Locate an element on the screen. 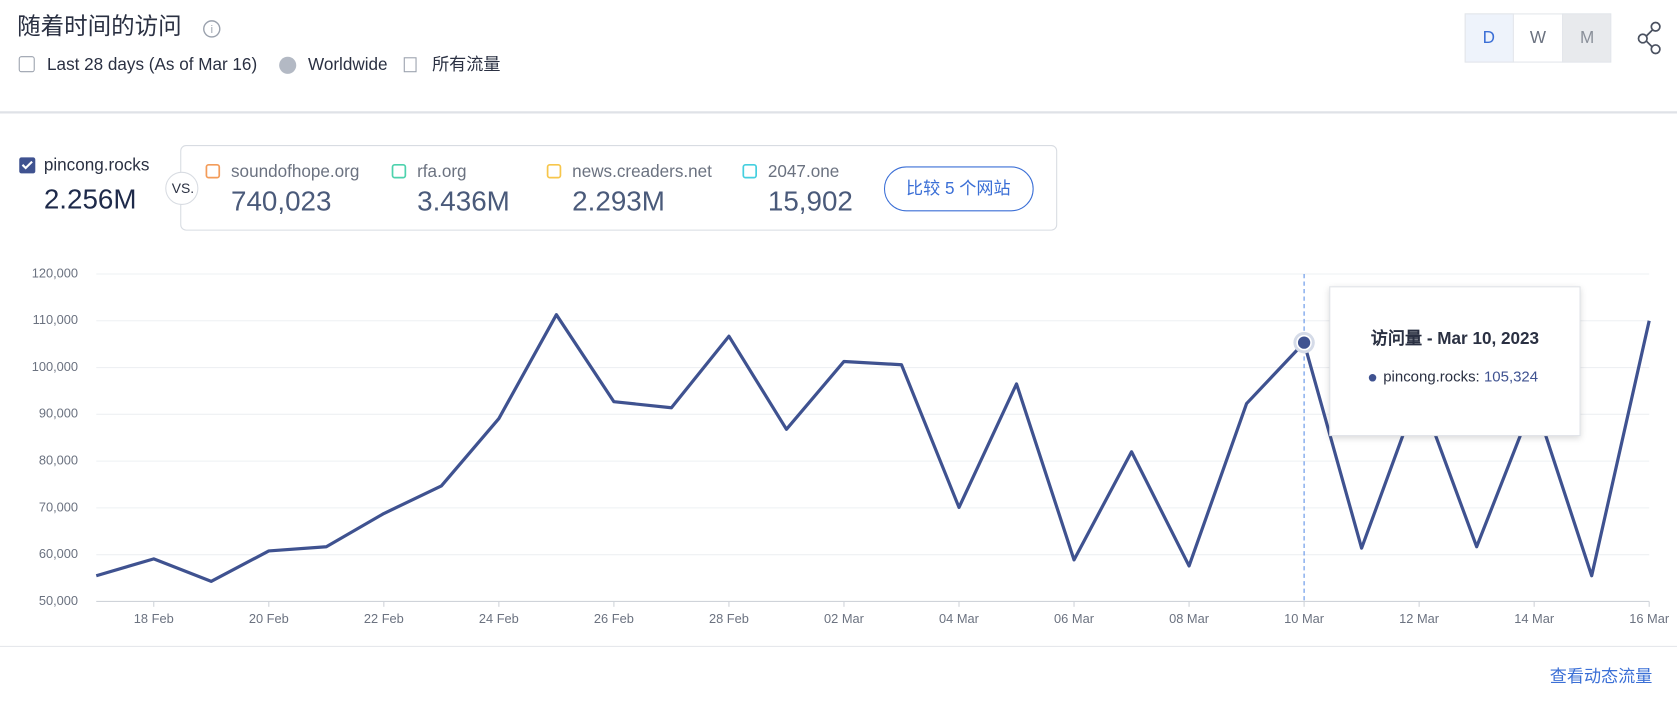 This screenshot has height=701, width=1677. compare-button is located at coordinates (958, 189).